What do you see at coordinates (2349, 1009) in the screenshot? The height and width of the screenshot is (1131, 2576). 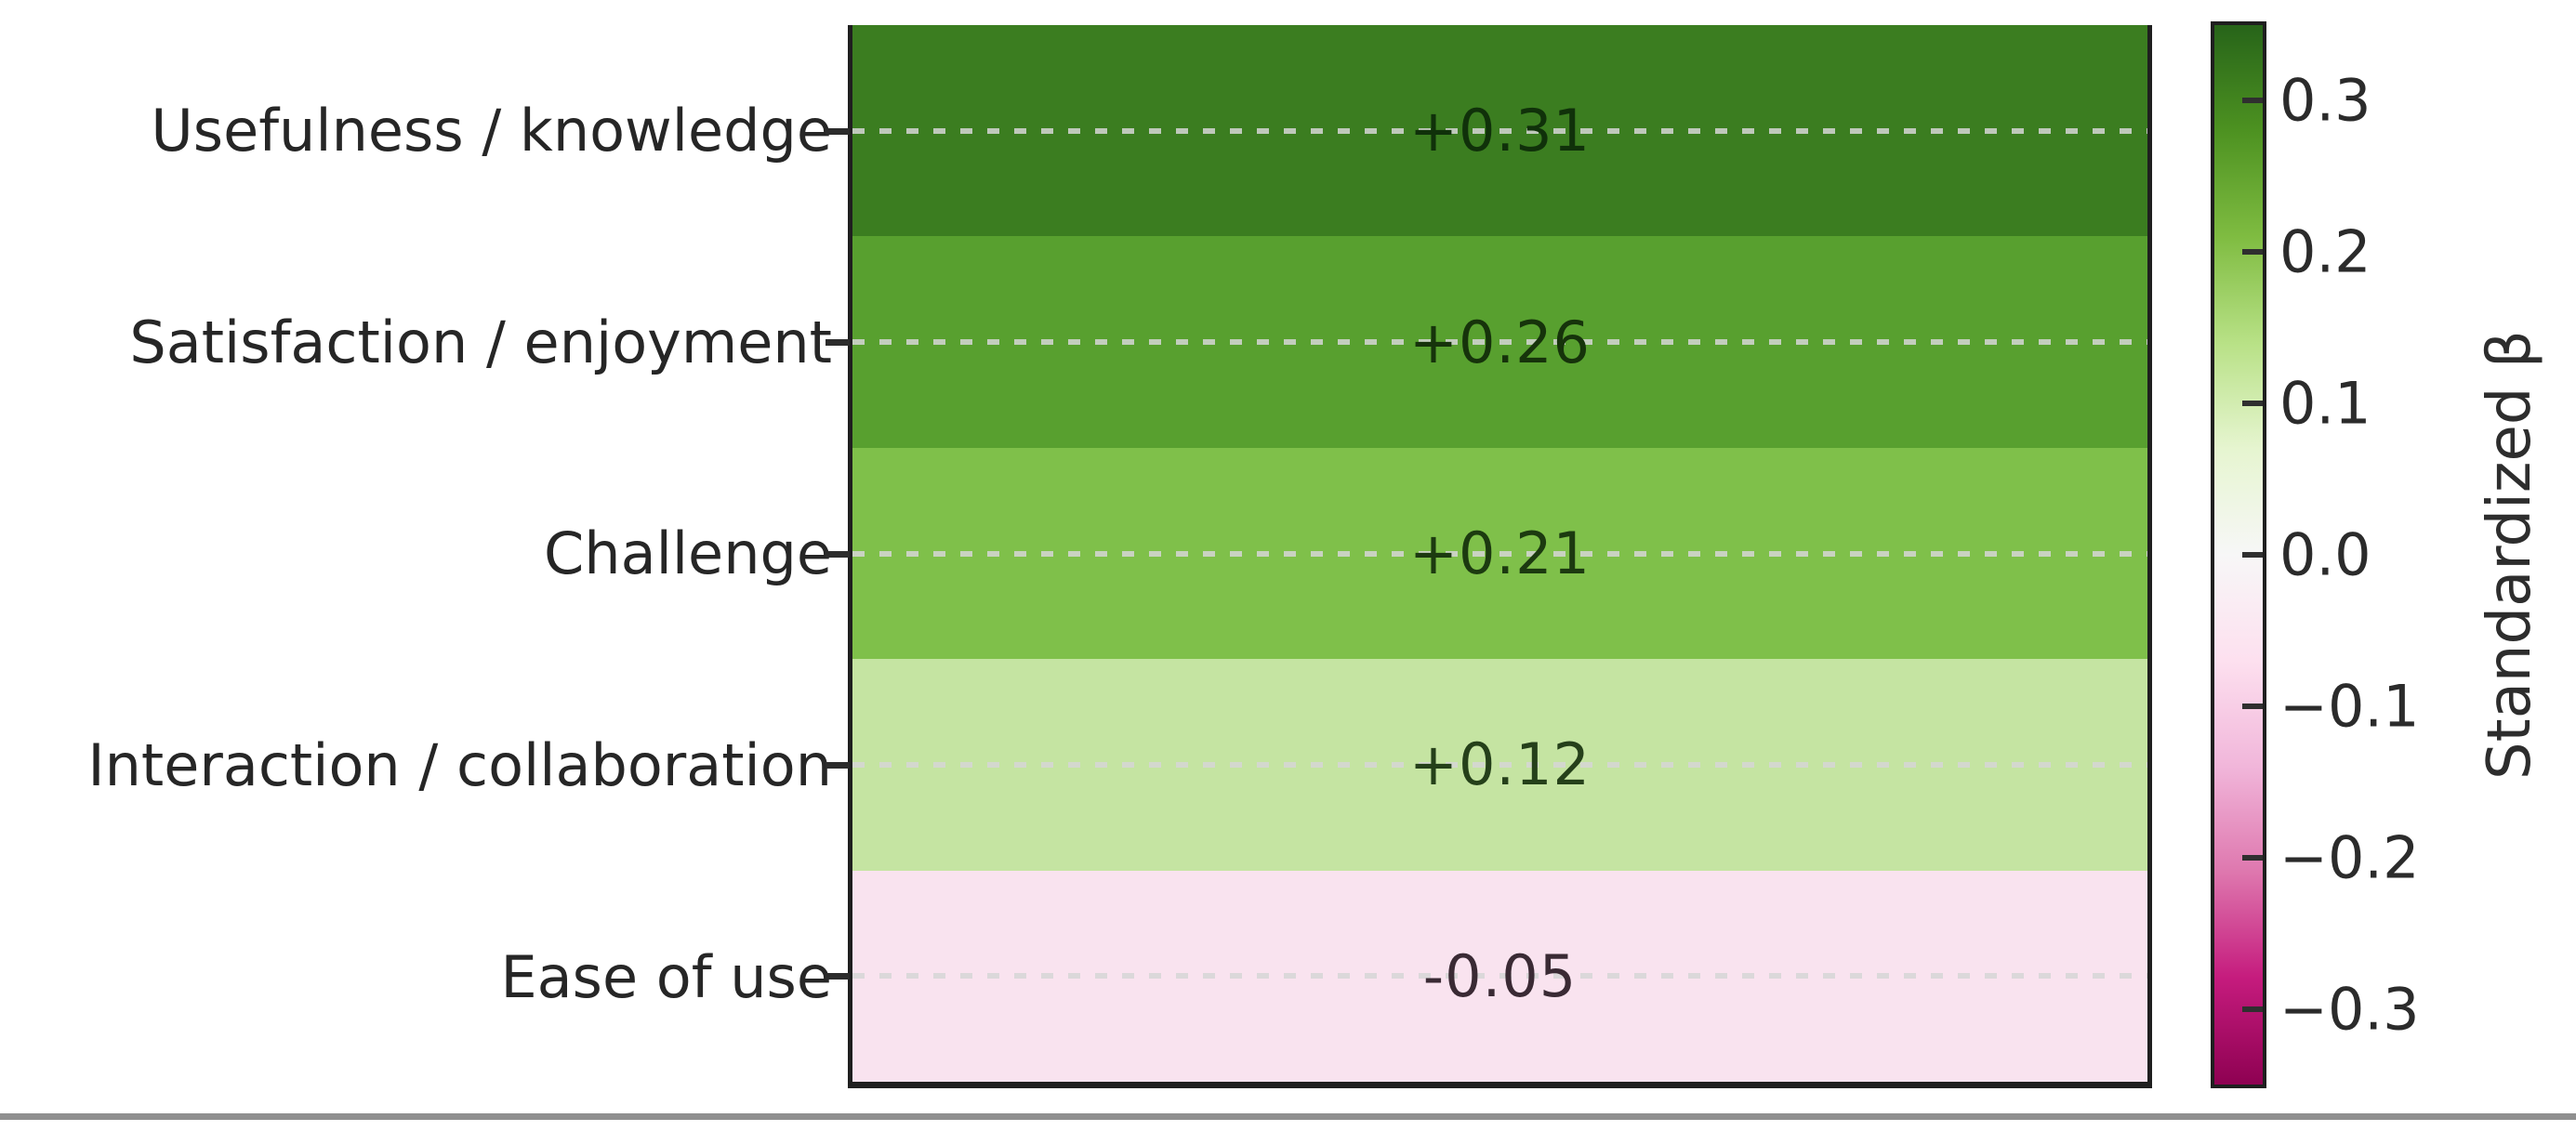 I see `colorbar-tick-label: −0.3` at bounding box center [2349, 1009].